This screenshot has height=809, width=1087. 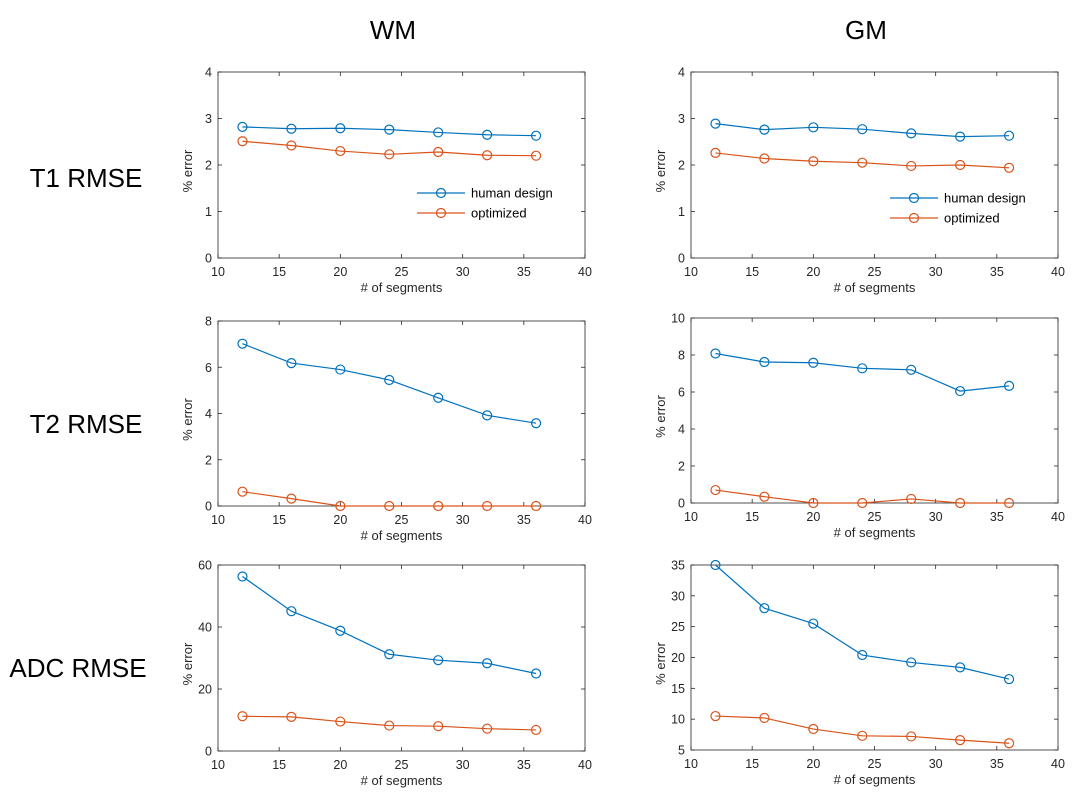 What do you see at coordinates (208, 368) in the screenshot?
I see `y-tick-label: 6` at bounding box center [208, 368].